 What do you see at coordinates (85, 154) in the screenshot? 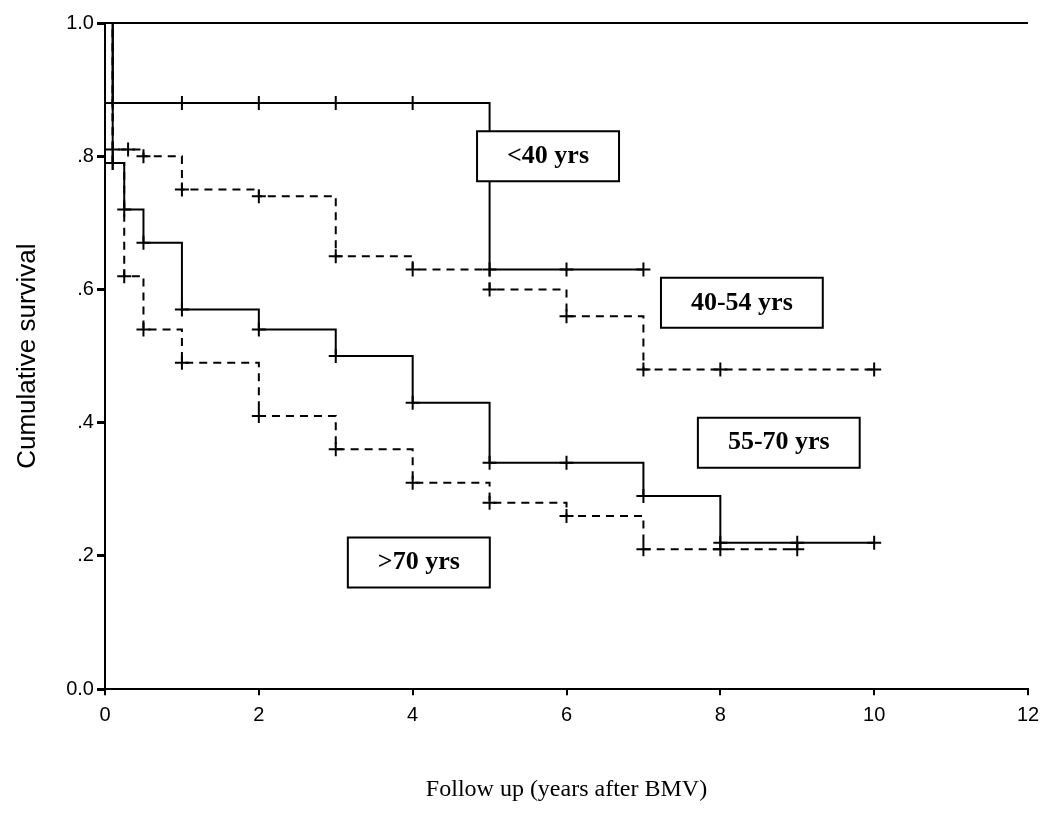
I see `y-tick-label: .8` at bounding box center [85, 154].